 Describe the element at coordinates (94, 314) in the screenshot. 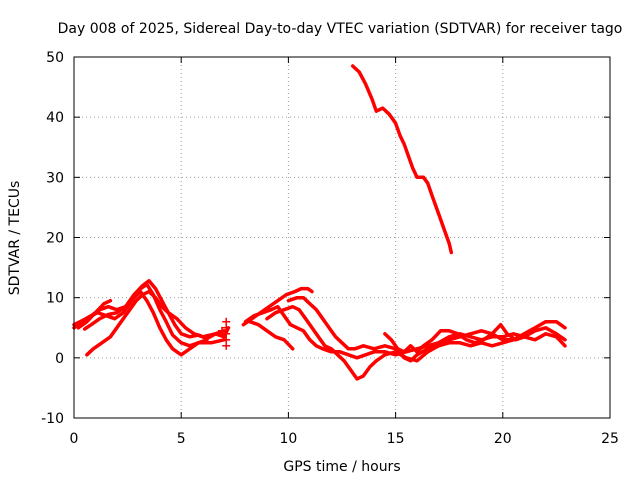

I see `series-track-e` at that location.